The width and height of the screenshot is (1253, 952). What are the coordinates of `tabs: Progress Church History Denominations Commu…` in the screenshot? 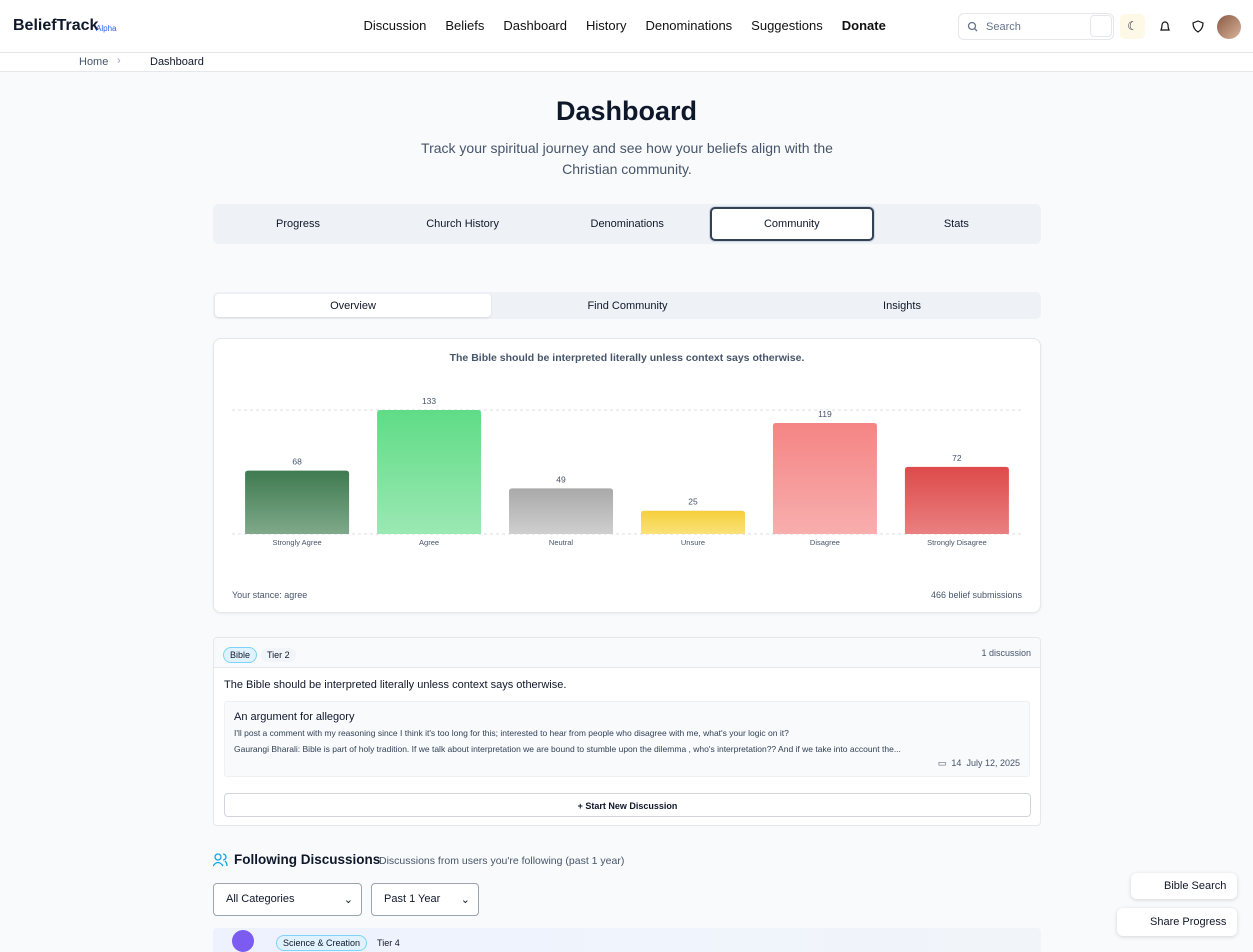 It's located at (627, 224).